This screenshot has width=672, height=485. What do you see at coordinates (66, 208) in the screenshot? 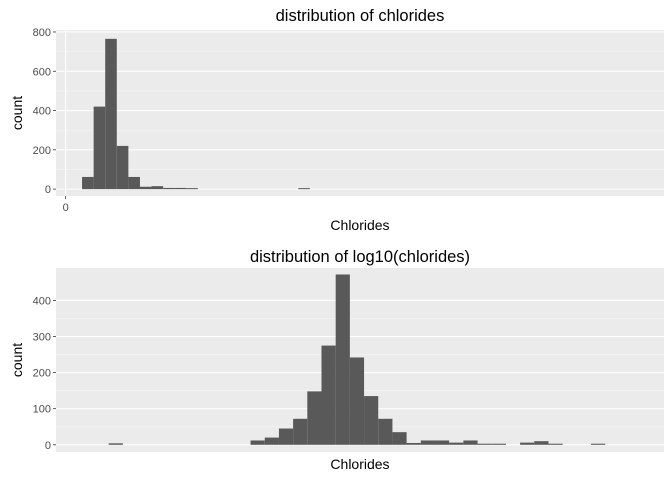
I see `x-tick-label: 0` at bounding box center [66, 208].